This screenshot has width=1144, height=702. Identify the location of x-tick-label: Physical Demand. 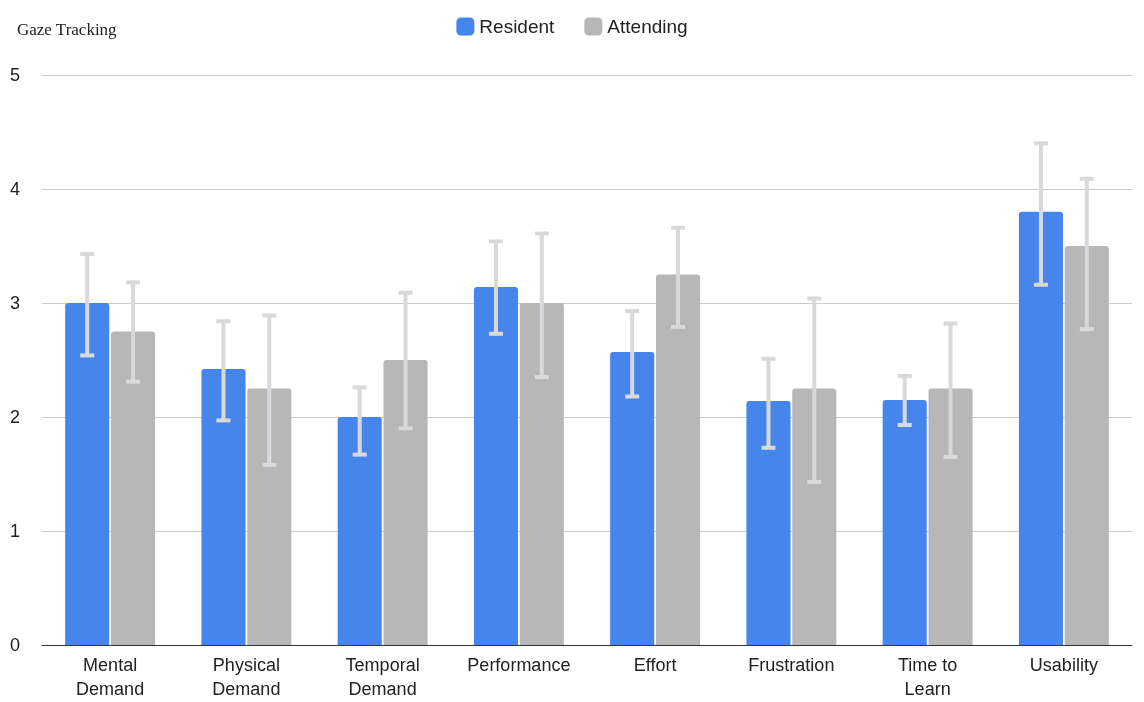
(246, 677).